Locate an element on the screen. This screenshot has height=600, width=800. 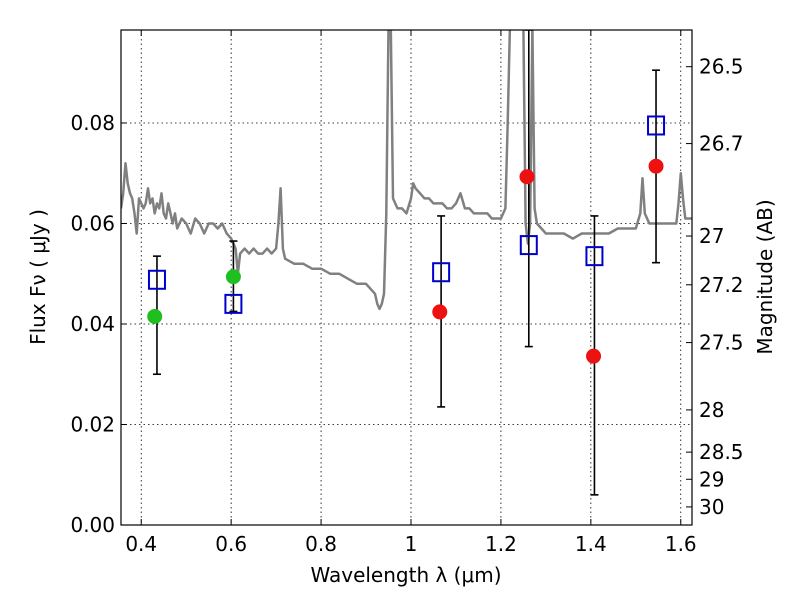
x-tick-label: 1.6 is located at coordinates (681, 544).